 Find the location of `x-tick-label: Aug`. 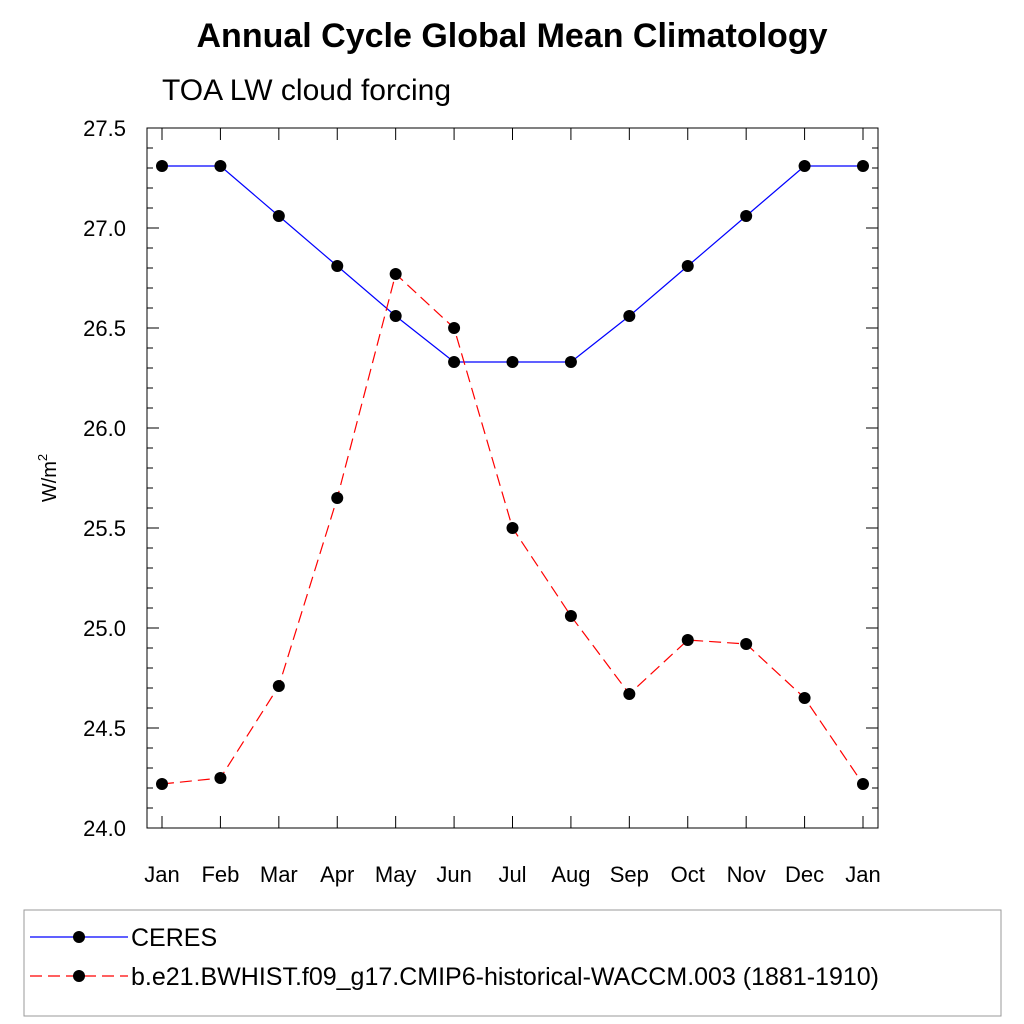

x-tick-label: Aug is located at coordinates (570, 874).